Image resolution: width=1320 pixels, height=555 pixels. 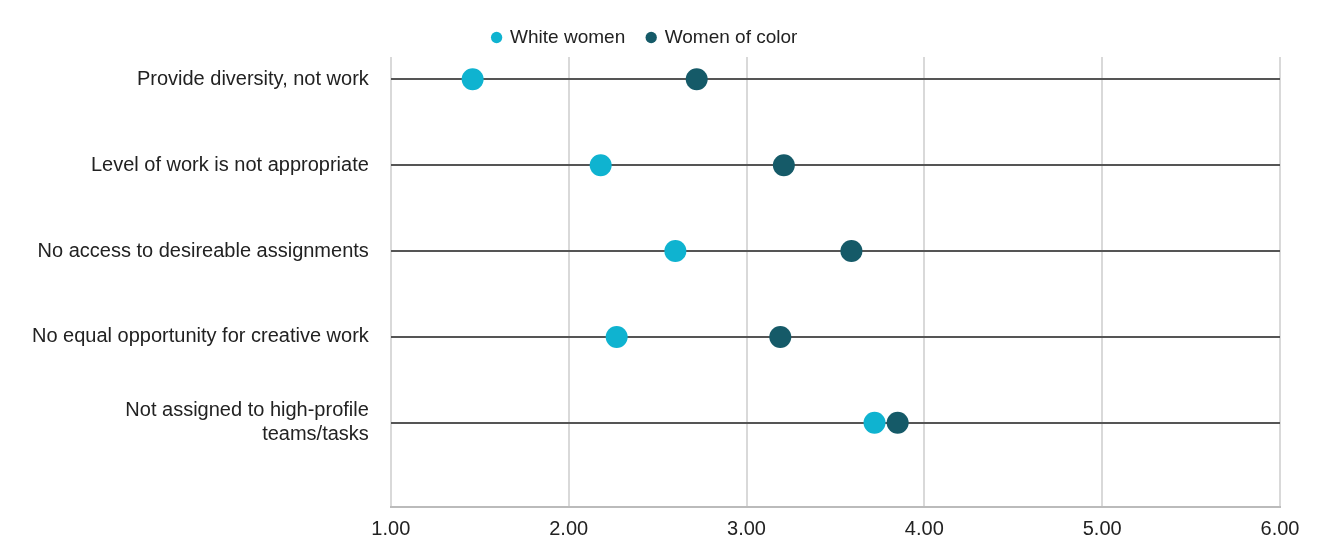 I want to click on legend-label: White women, so click(x=568, y=36).